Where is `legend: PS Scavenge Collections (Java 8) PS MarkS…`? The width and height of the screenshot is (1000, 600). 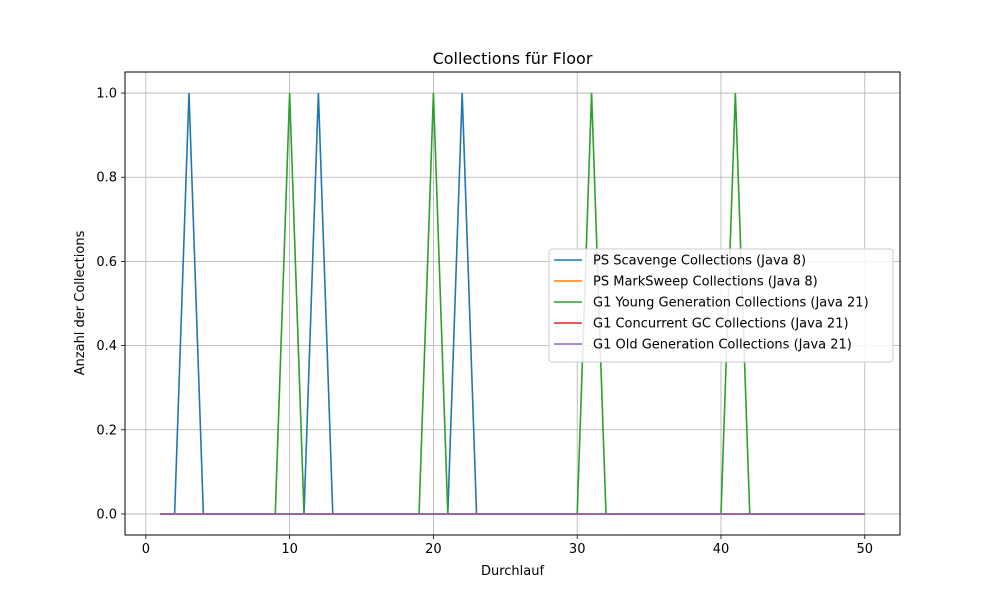
legend: PS Scavenge Collections (Java 8) PS MarkS… is located at coordinates (721, 305).